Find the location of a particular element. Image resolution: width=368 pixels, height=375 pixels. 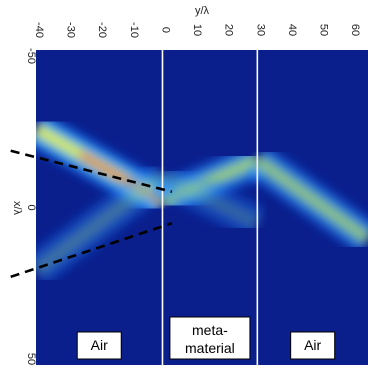

x-tick-label: 0 is located at coordinates (165, 30).